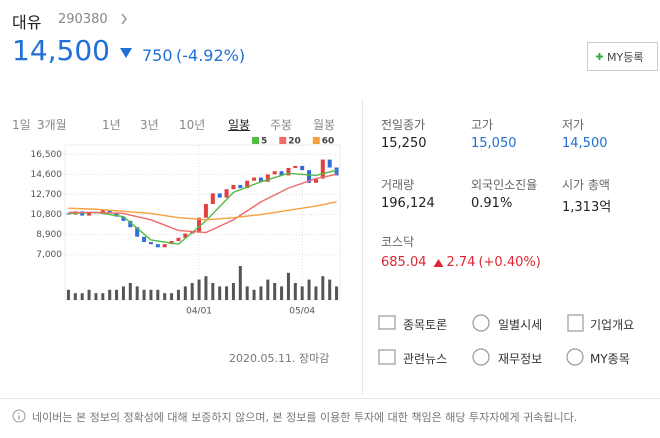 This screenshot has height=438, width=660. I want to click on plus-icon, so click(599, 56).